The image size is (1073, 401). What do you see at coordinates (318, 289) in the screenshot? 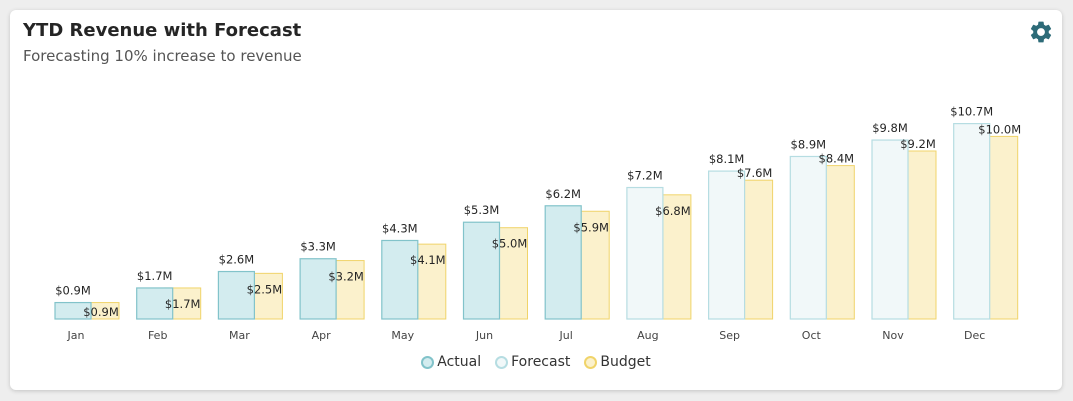
I see `bar-actual-apr` at bounding box center [318, 289].